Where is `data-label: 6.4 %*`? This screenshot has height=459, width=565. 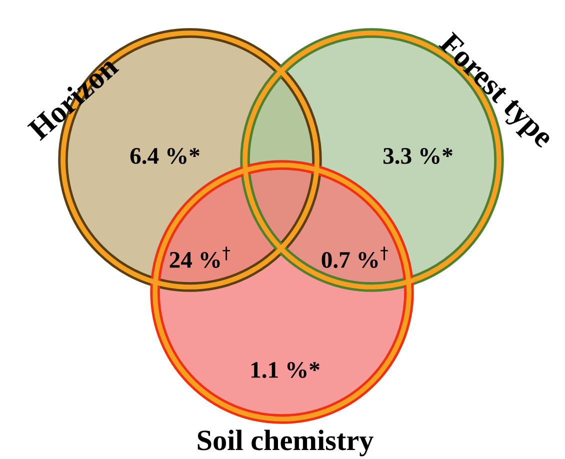 data-label: 6.4 %* is located at coordinates (165, 156).